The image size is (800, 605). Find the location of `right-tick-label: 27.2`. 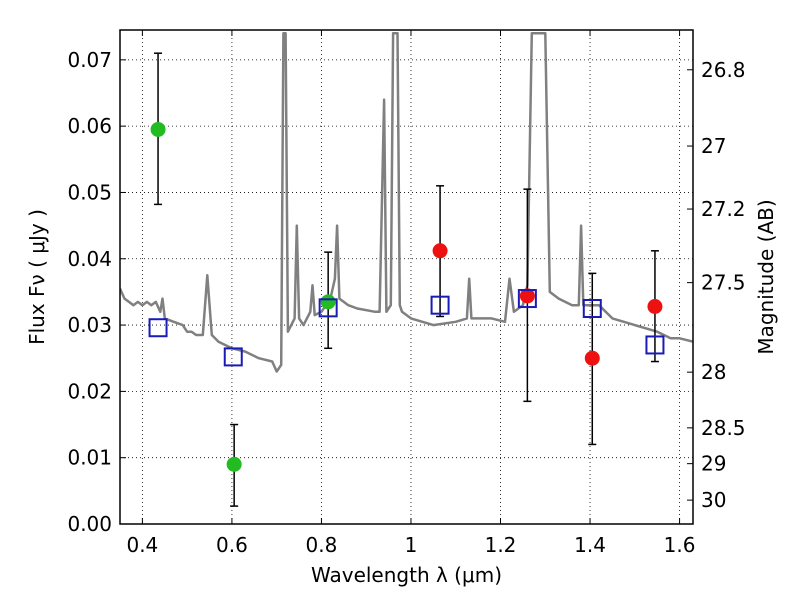

right-tick-label: 27.2 is located at coordinates (723, 209).